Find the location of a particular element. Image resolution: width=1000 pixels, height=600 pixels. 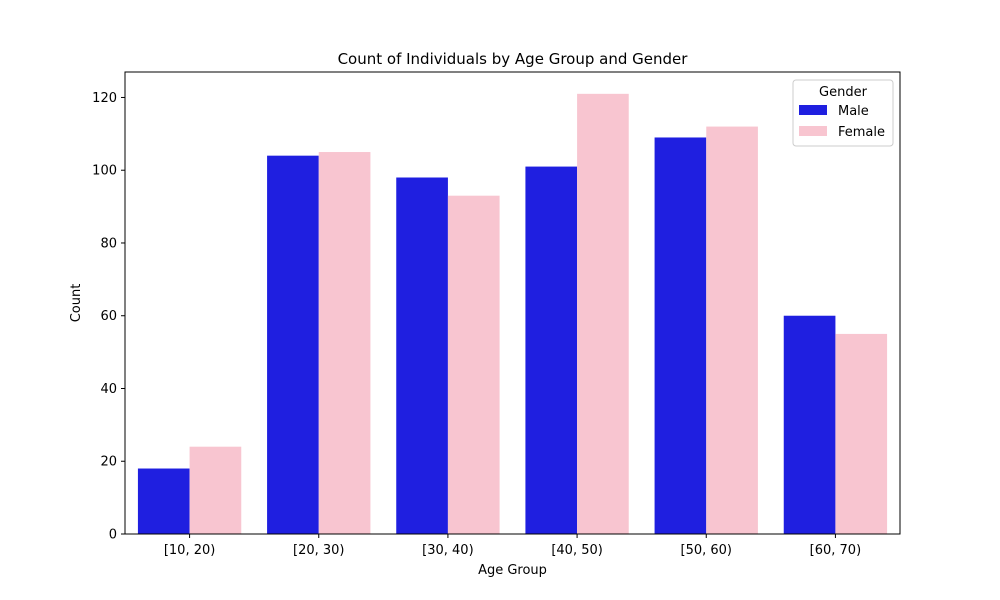

y-tick-label-1: 20 is located at coordinates (108, 462).